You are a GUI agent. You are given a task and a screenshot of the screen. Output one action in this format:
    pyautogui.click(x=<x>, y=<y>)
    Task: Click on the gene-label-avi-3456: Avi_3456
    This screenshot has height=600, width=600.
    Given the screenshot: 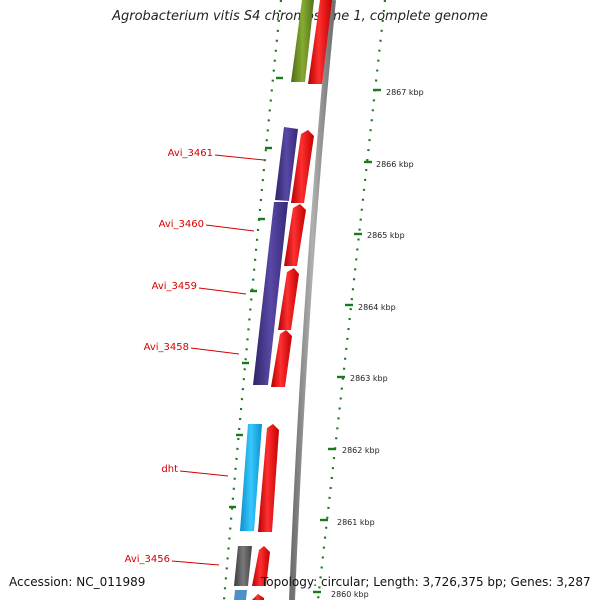 What is the action you would take?
    pyautogui.click(x=147, y=559)
    